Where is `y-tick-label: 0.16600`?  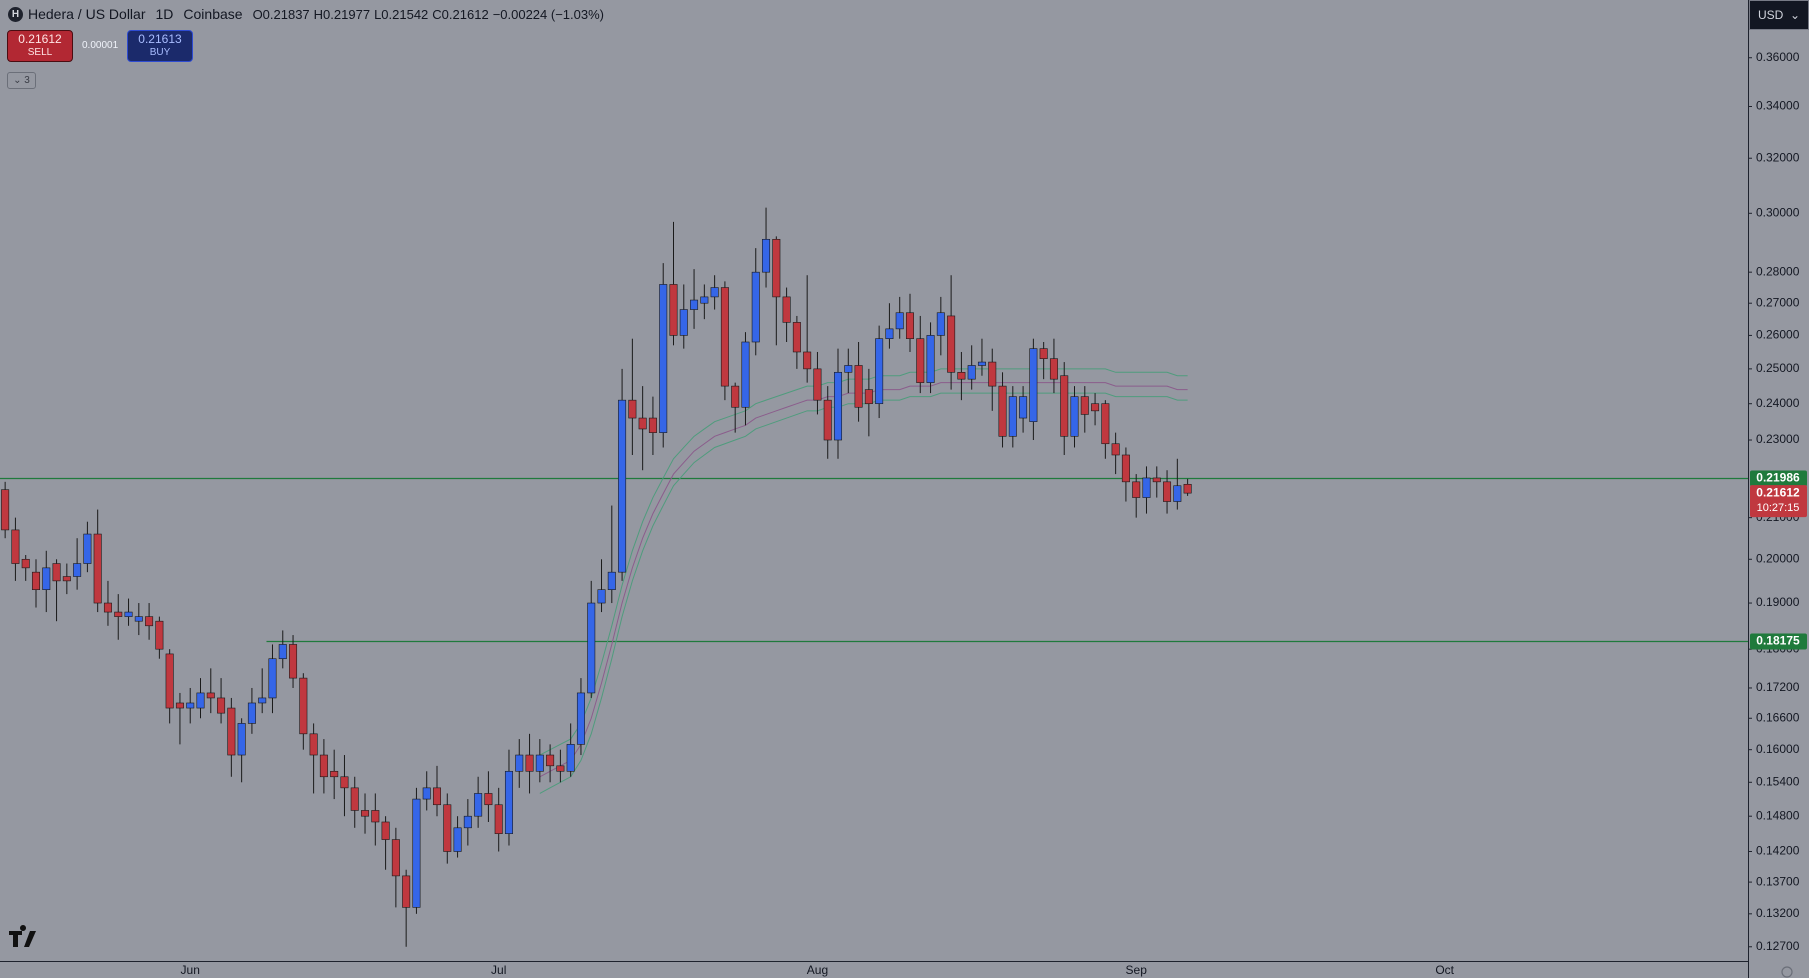 y-tick-label: 0.16600 is located at coordinates (1778, 717).